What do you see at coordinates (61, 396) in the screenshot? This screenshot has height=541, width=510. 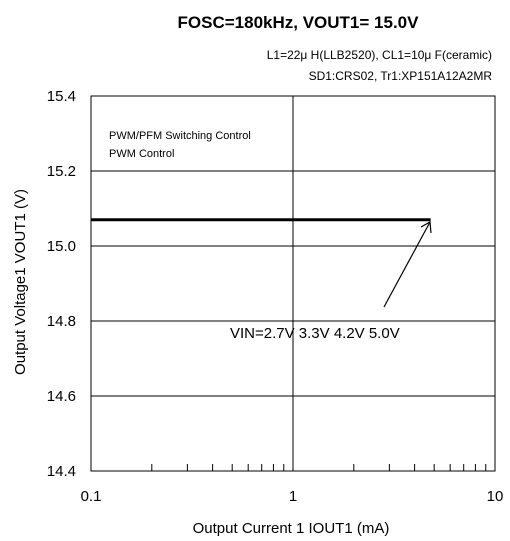 I see `y-tick-label: 14.6` at bounding box center [61, 396].